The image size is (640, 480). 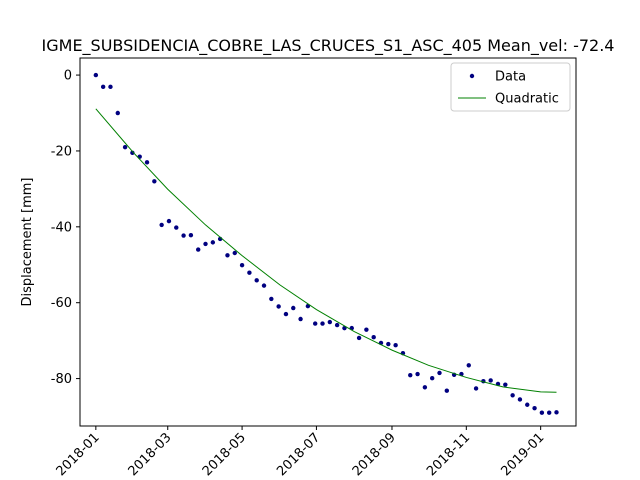 I want to click on legend: Data Quadratic, so click(x=510, y=87).